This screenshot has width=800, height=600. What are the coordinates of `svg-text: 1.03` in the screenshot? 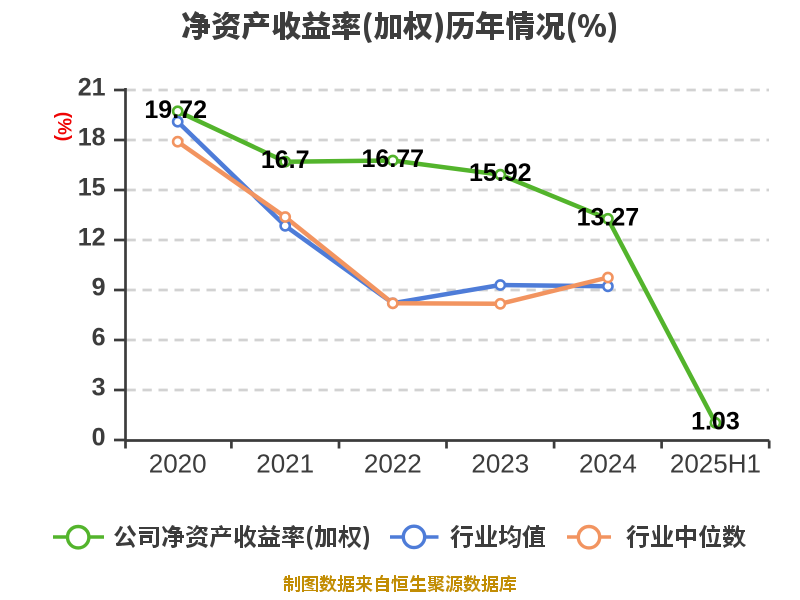 It's located at (715, 421).